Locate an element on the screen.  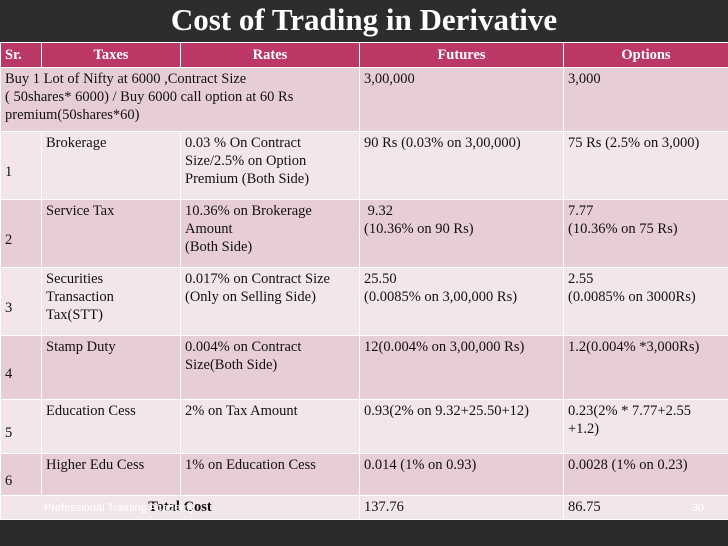
row-options-line: (10.36% on 75 Rs) is located at coordinates (623, 229).